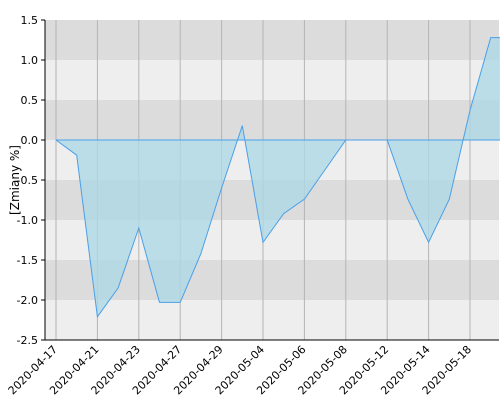 This screenshot has height=400, width=500. Describe the element at coordinates (30, 20) in the screenshot. I see `y-tick-label: 1.5` at that location.